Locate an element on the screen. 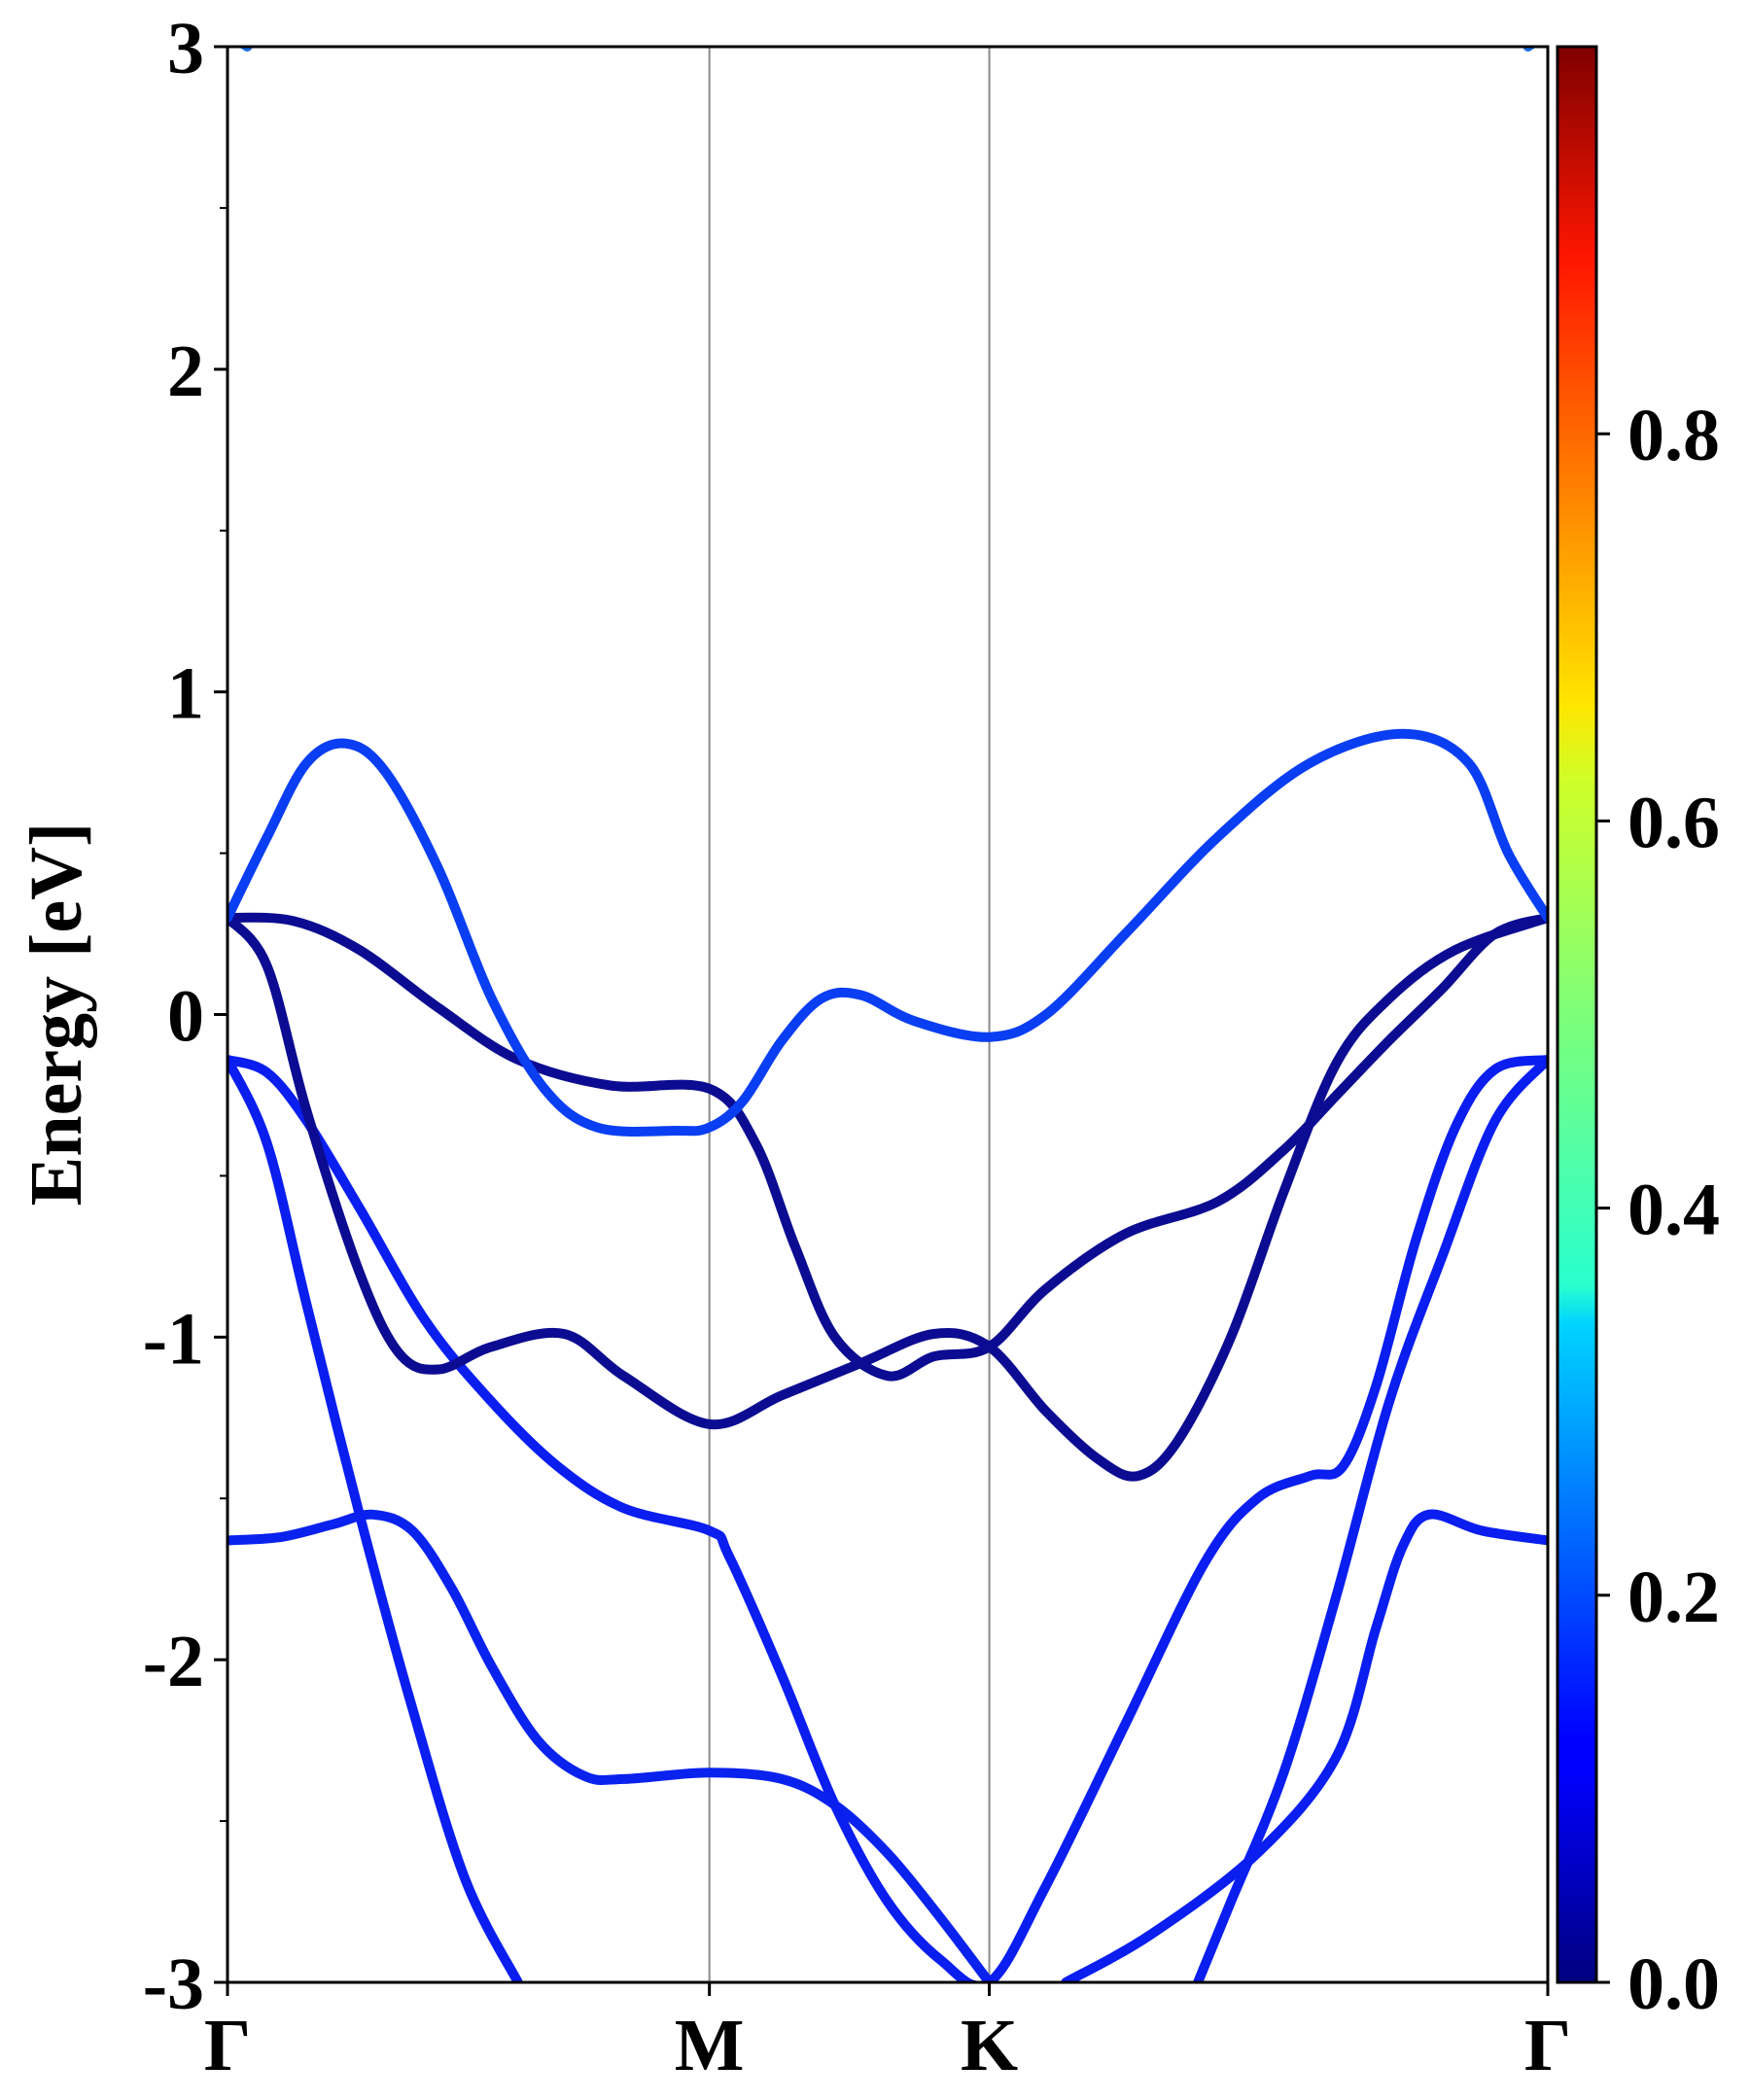 The height and width of the screenshot is (2100, 1750). colorbar-ticks: 0.0 0.2 0.4 0.6 0.8 is located at coordinates (1658, 1210).